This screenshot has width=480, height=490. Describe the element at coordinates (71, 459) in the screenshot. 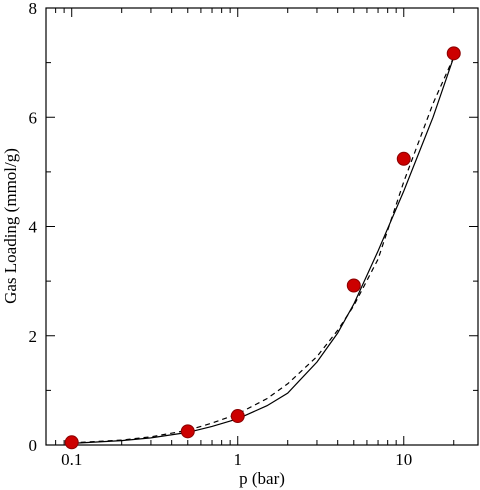

I see `x-tick-label: 0.1` at that location.